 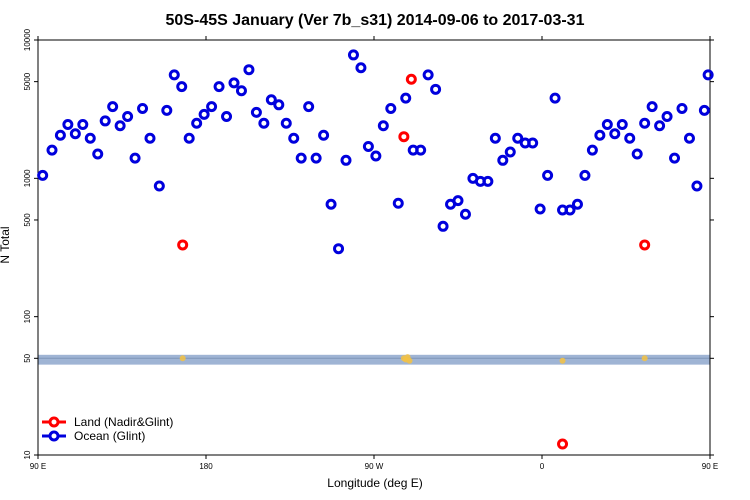 What do you see at coordinates (206, 466) in the screenshot?
I see `x-tick-label-1: 180` at bounding box center [206, 466].